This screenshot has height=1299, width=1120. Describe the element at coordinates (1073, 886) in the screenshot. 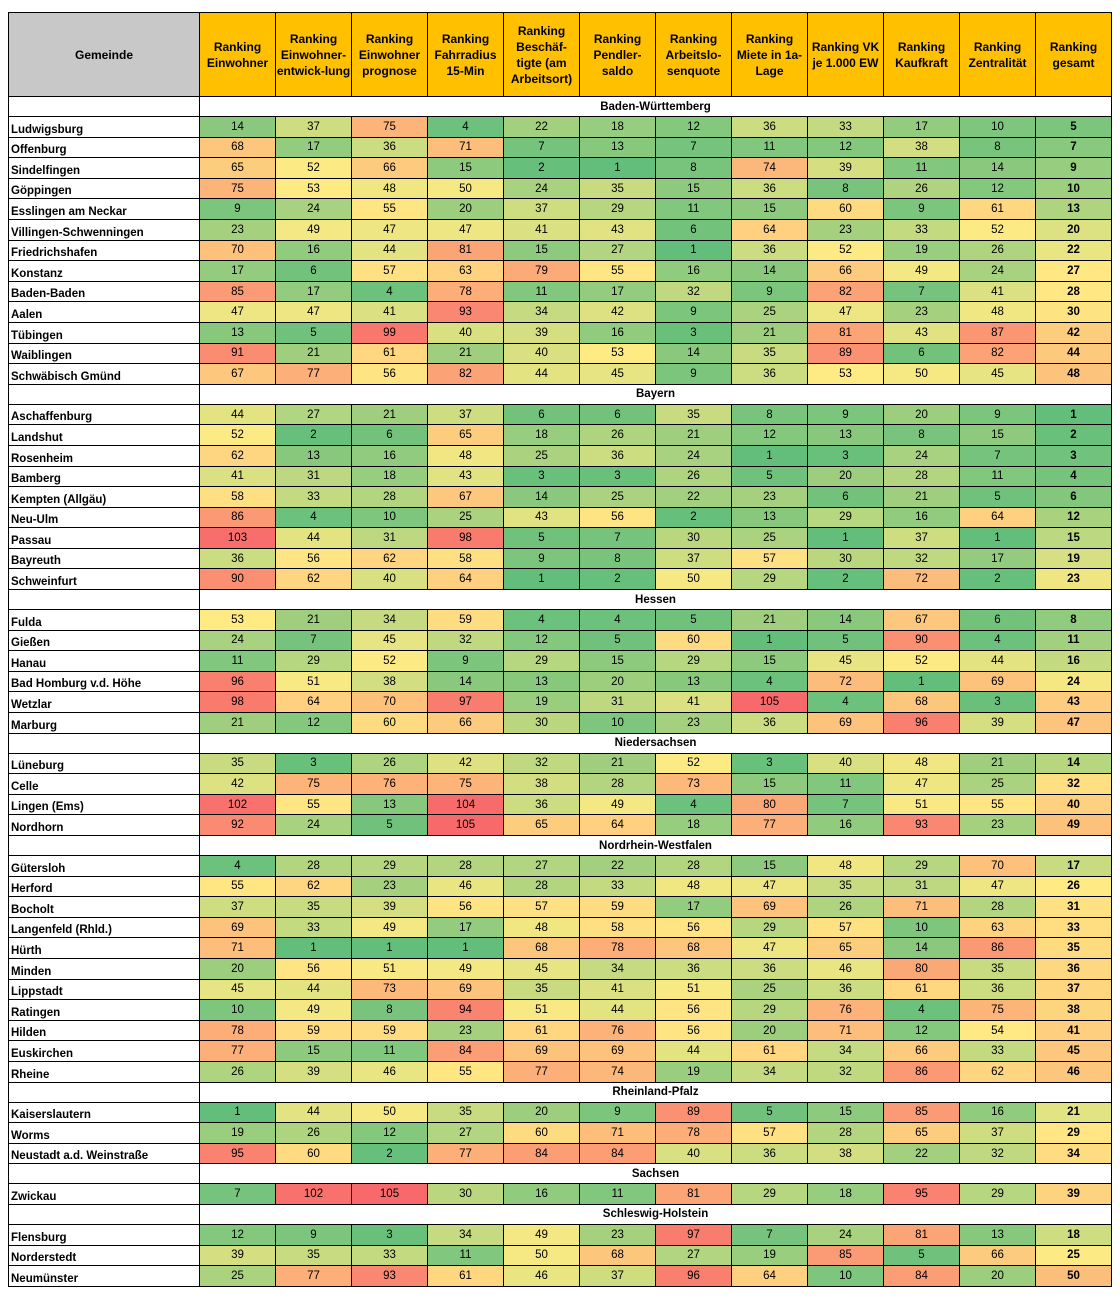

I see `rank-total-cell: 26` at that location.